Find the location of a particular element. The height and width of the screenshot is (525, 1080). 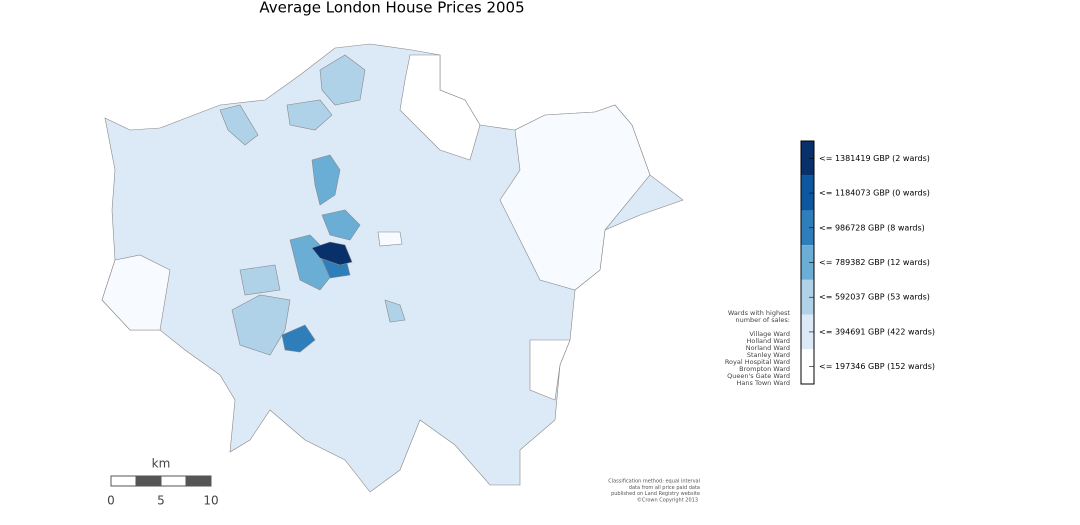

ward-name: Stanley Ward is located at coordinates (768, 355).